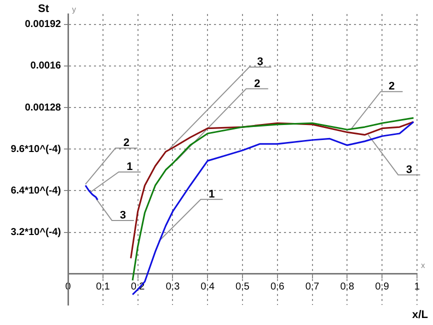 The width and height of the screenshot is (433, 325). What do you see at coordinates (173, 287) in the screenshot?
I see `x-tick-label: 0.3` at bounding box center [173, 287].